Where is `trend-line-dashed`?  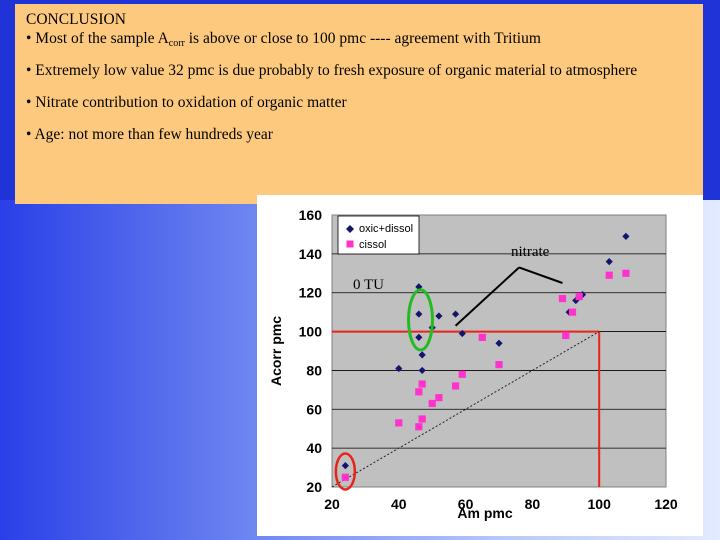 trend-line-dashed is located at coordinates (465, 409).